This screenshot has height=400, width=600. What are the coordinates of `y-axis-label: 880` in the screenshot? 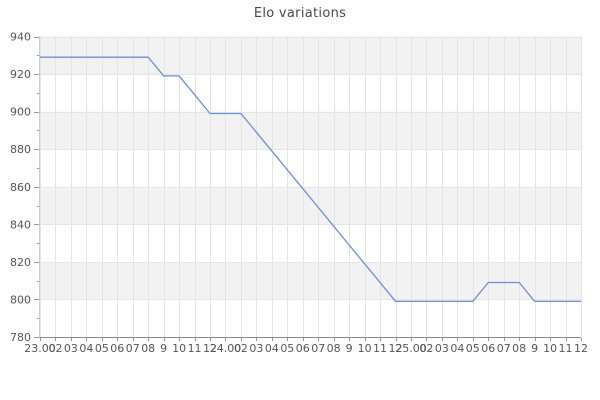 It's located at (20, 149).